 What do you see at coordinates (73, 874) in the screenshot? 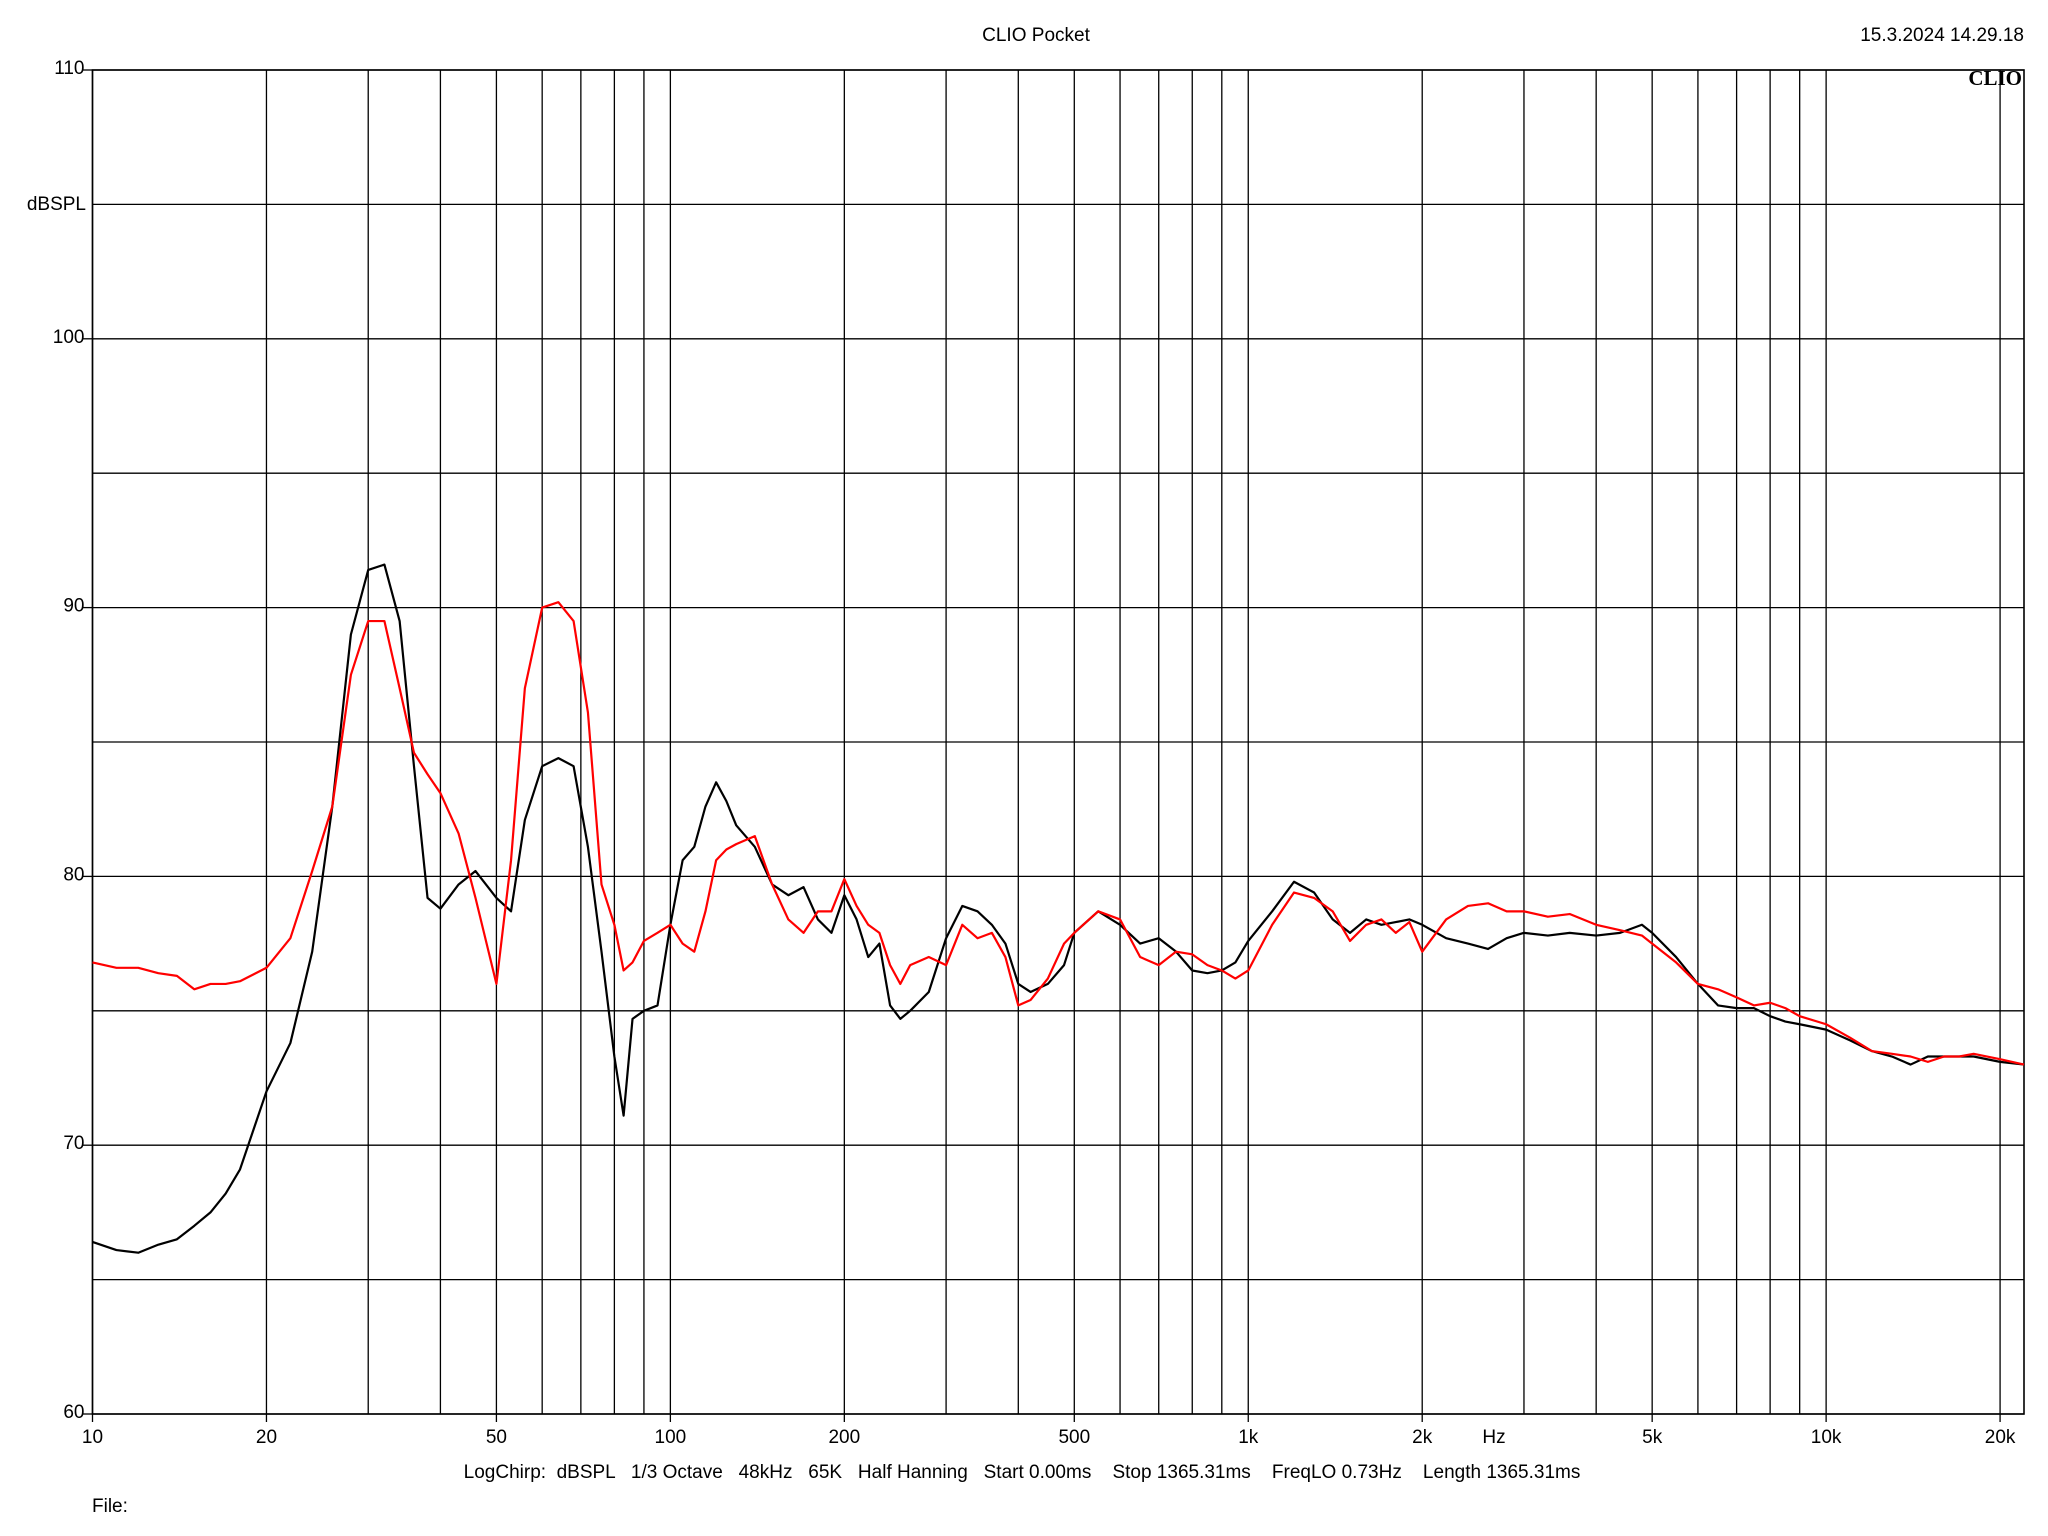
I see `y-tick-label: 80` at bounding box center [73, 874].